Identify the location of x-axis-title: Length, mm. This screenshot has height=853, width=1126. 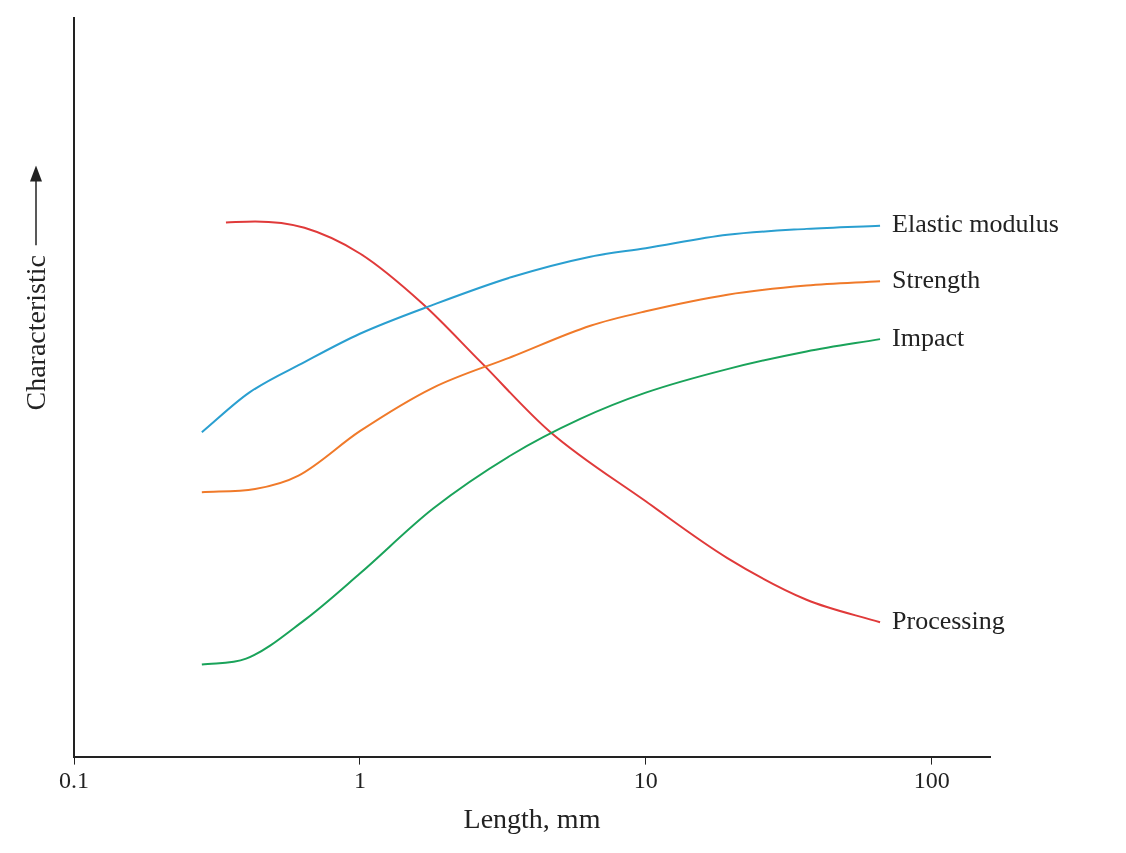
(532, 818).